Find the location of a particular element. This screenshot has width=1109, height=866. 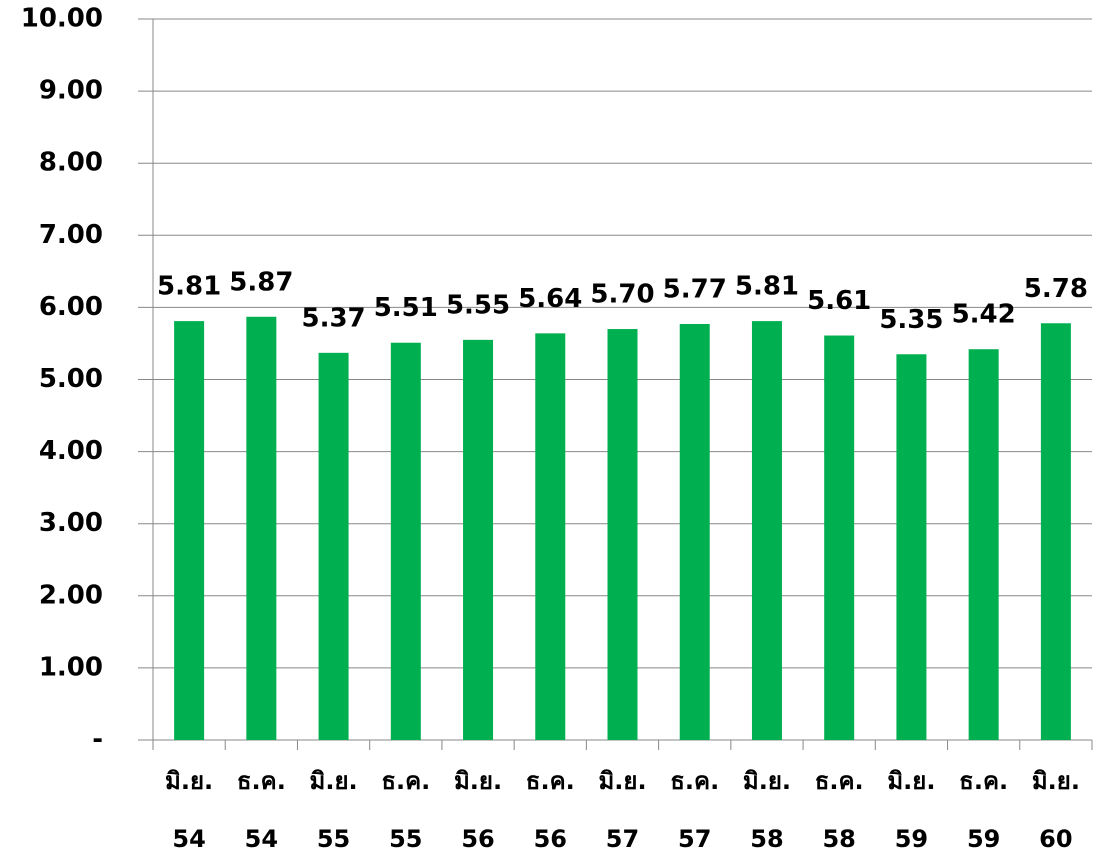

y-tick-label: 4.00 is located at coordinates (71, 451).